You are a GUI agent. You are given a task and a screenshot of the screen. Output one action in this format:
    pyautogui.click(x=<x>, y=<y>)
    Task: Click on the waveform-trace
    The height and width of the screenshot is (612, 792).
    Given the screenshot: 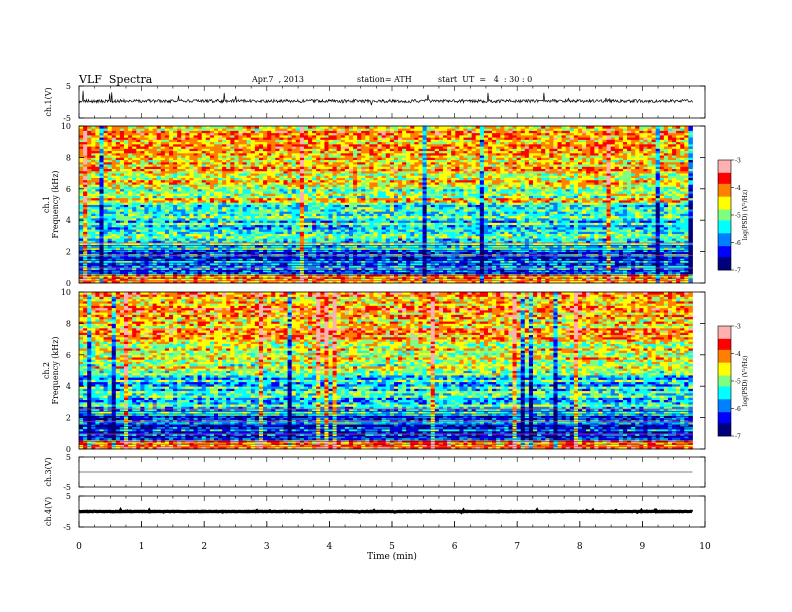 What is the action you would take?
    pyautogui.click(x=385, y=98)
    